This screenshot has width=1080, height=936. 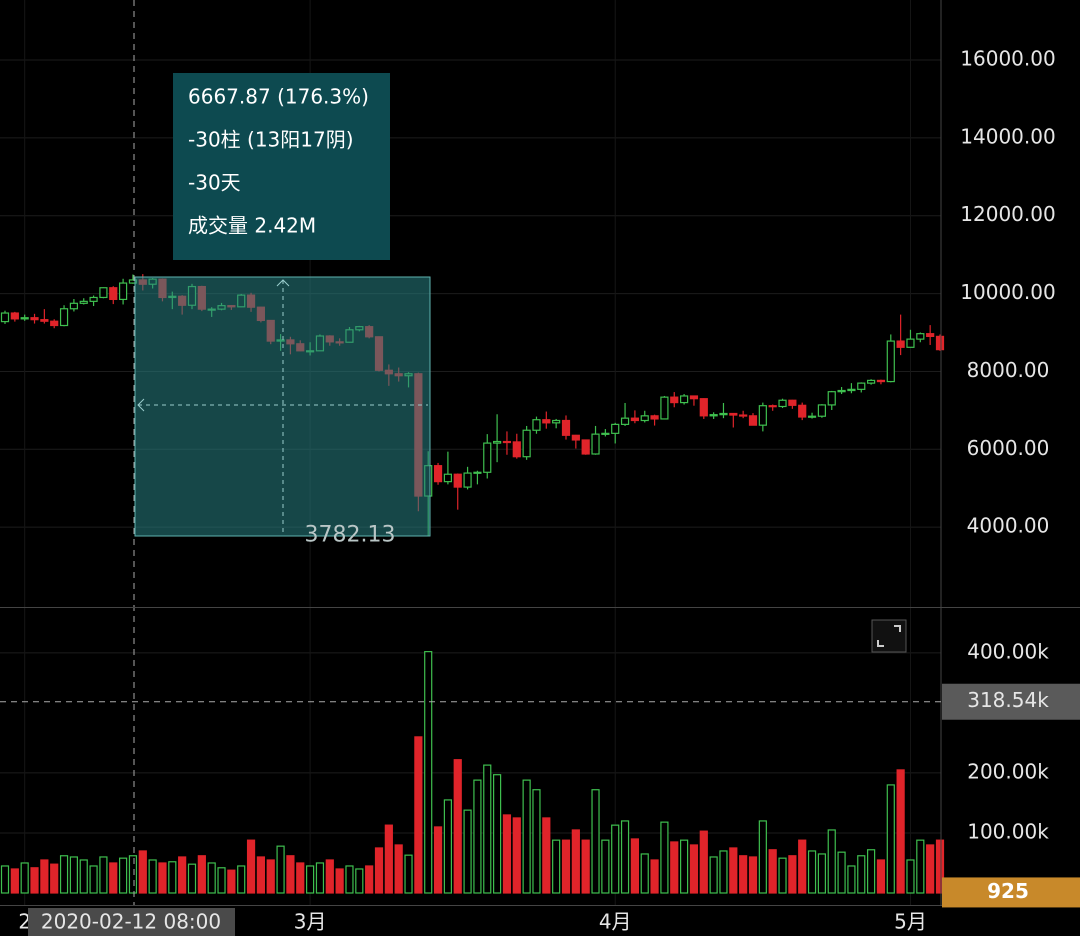 What do you see at coordinates (1007, 214) in the screenshot?
I see `y-tick-label: 12000.00` at bounding box center [1007, 214].